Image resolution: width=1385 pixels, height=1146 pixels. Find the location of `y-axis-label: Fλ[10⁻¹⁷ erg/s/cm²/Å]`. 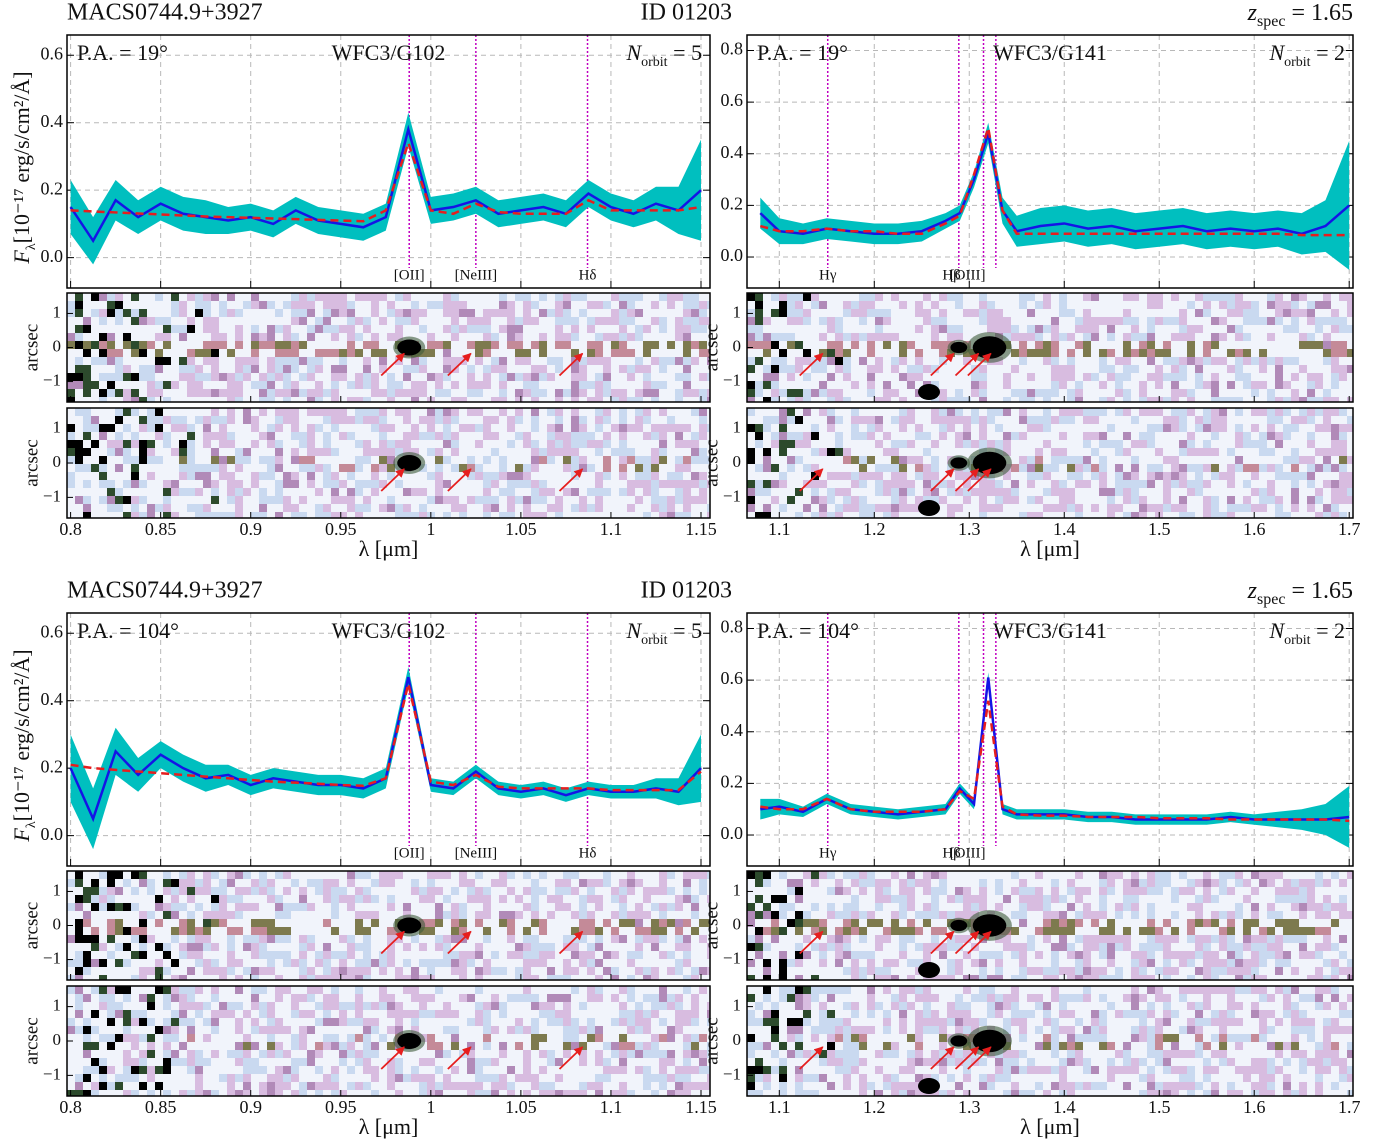

y-axis-label: Fλ[10⁻¹⁷ erg/s/cm²/Å] is located at coordinates (24, 167).